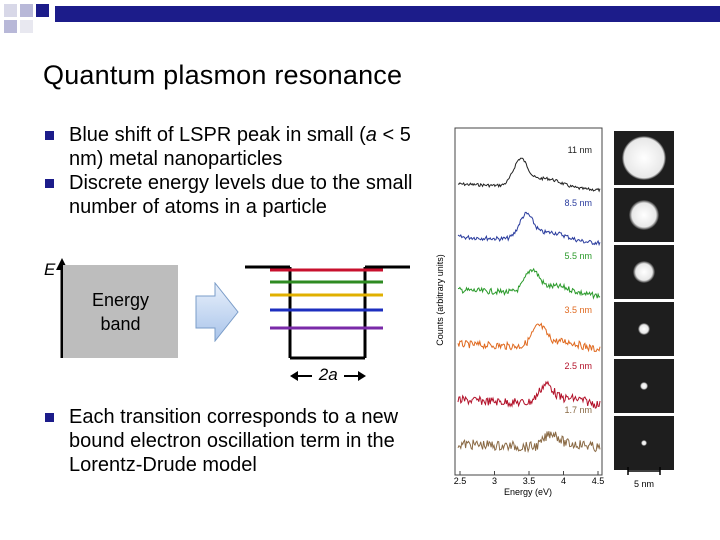 This screenshot has width=720, height=540. What do you see at coordinates (578, 203) in the screenshot?
I see `spectrum-size-label: 8.5 nm` at bounding box center [578, 203].